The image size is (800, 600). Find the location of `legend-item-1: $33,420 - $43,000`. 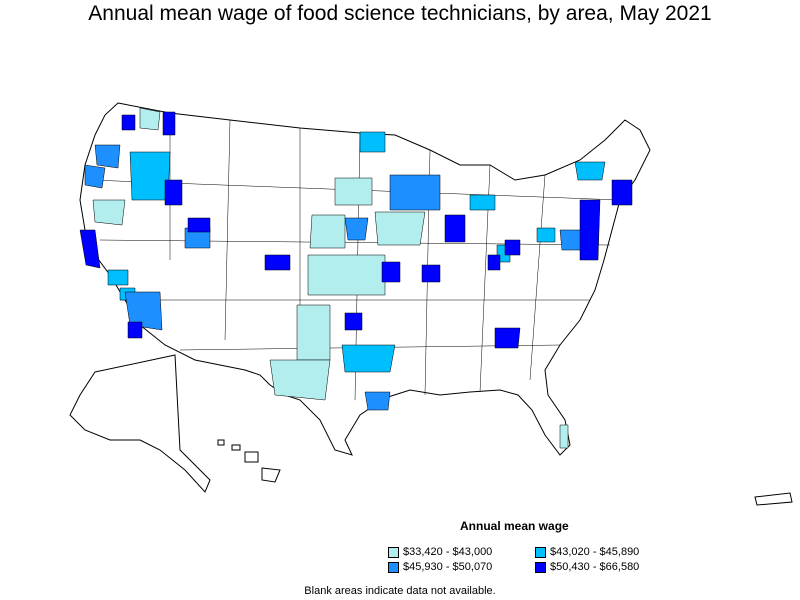

legend-item-1: $33,420 - $43,000 is located at coordinates (440, 552).